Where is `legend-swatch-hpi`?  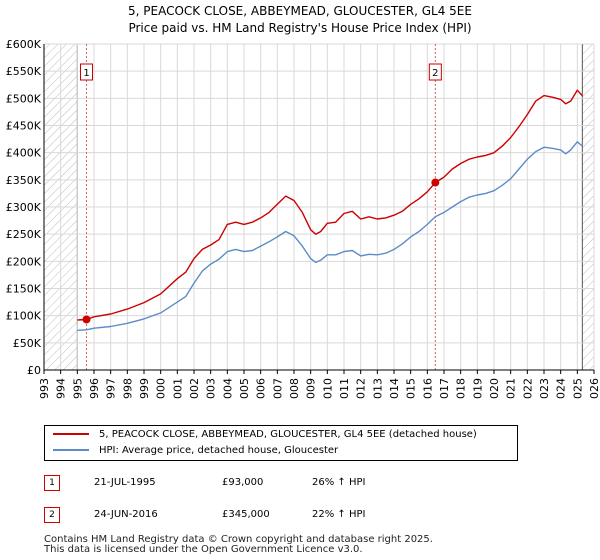
legend-swatch-hpi is located at coordinates (71, 450).